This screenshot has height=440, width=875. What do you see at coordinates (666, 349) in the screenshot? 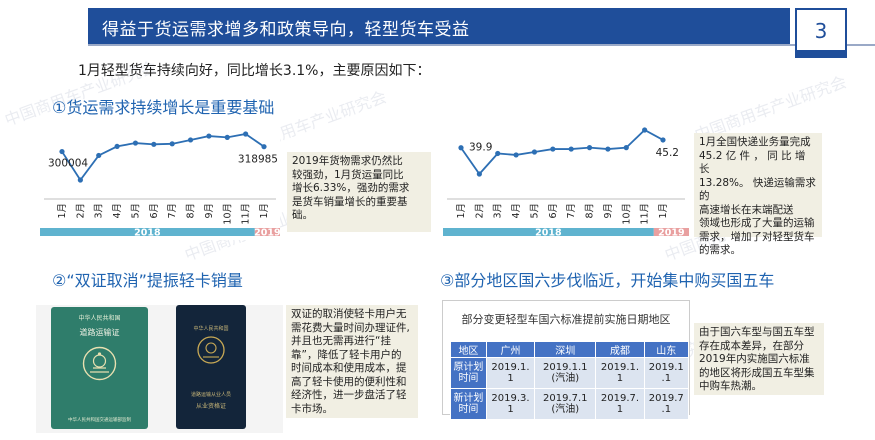
I see `table-header-cell: 山东` at bounding box center [666, 349].